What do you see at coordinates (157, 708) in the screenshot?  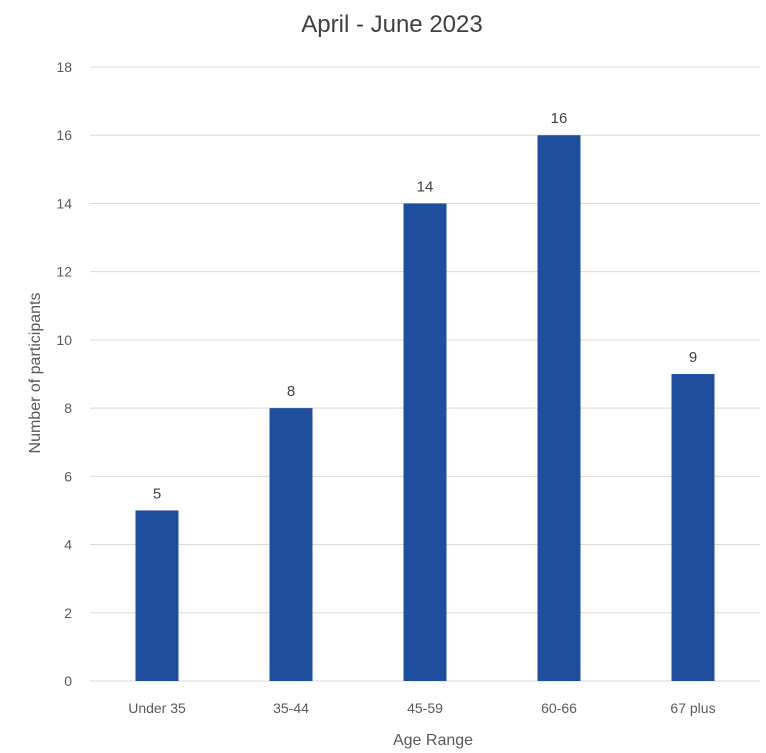 I see `x-tick-label: Under 35` at bounding box center [157, 708].